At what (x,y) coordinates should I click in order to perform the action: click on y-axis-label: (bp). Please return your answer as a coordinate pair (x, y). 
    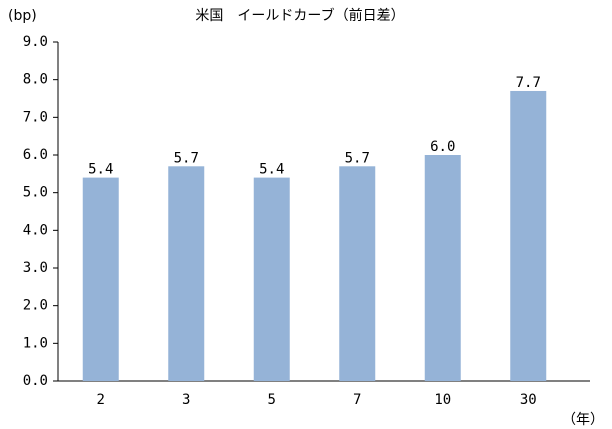
    Looking at the image, I should click on (22, 16).